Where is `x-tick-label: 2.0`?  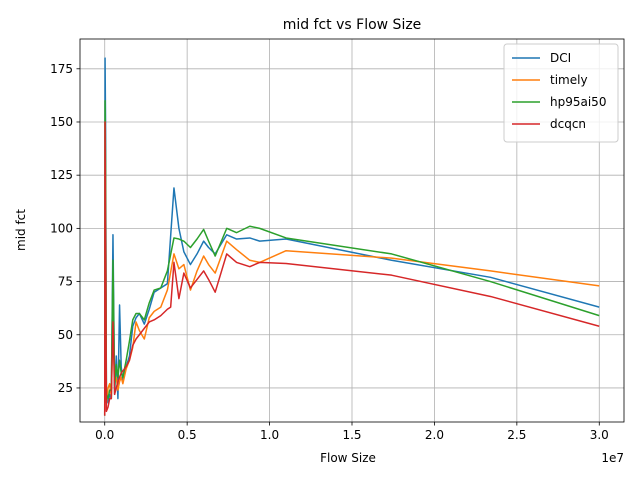
x-tick-label: 2.0 is located at coordinates (434, 435).